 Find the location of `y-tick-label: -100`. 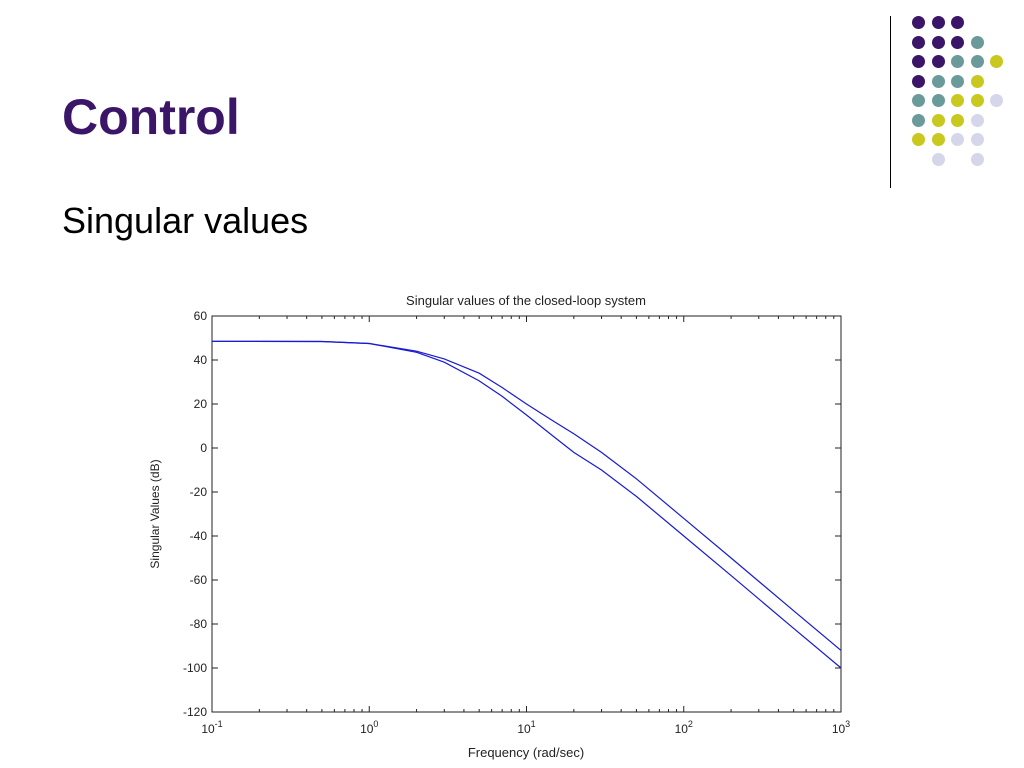

y-tick-label: -100 is located at coordinates (195, 668).